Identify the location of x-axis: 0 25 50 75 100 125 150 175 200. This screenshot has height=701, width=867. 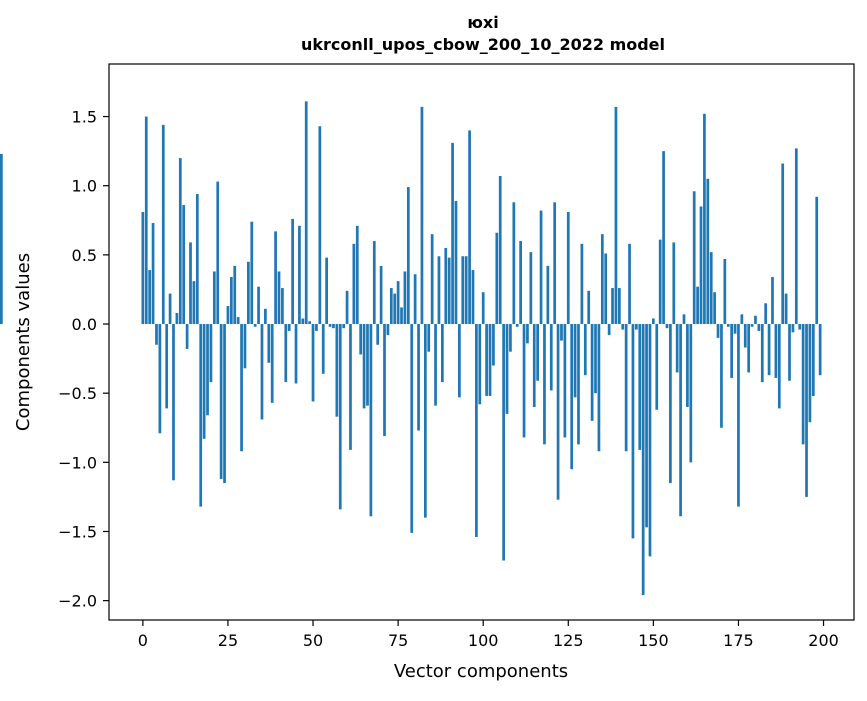
(488, 635).